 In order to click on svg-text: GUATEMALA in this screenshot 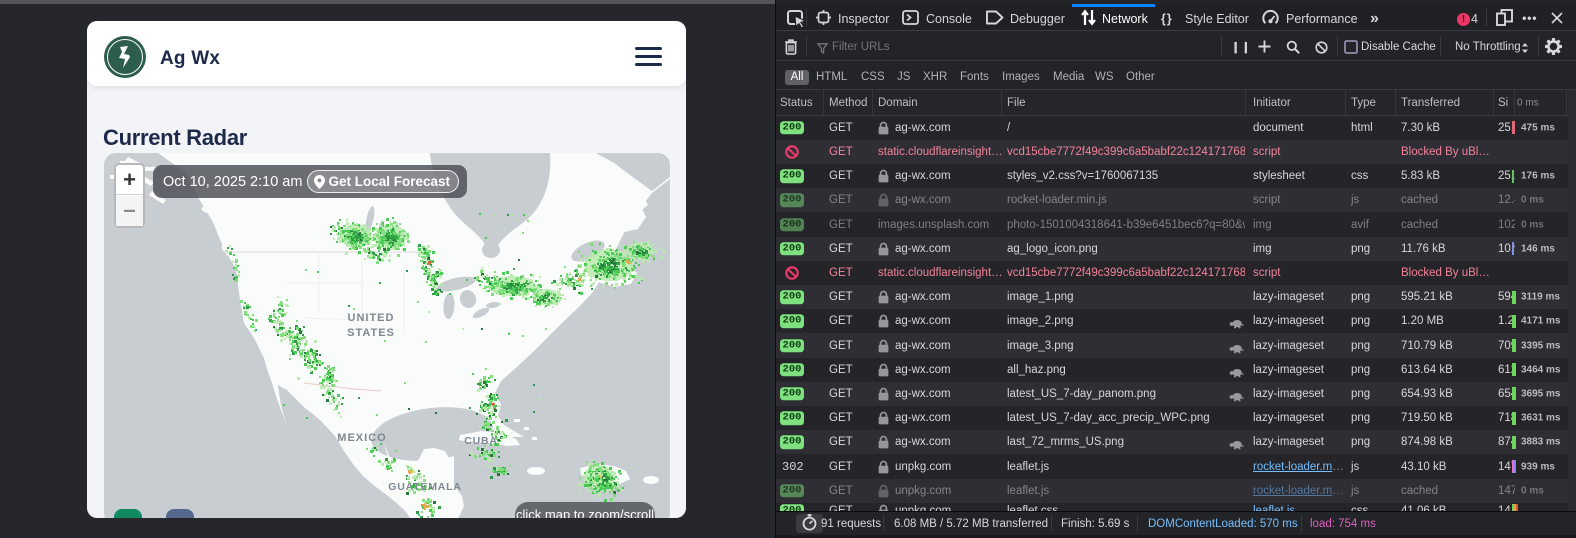, I will do `click(425, 487)`.